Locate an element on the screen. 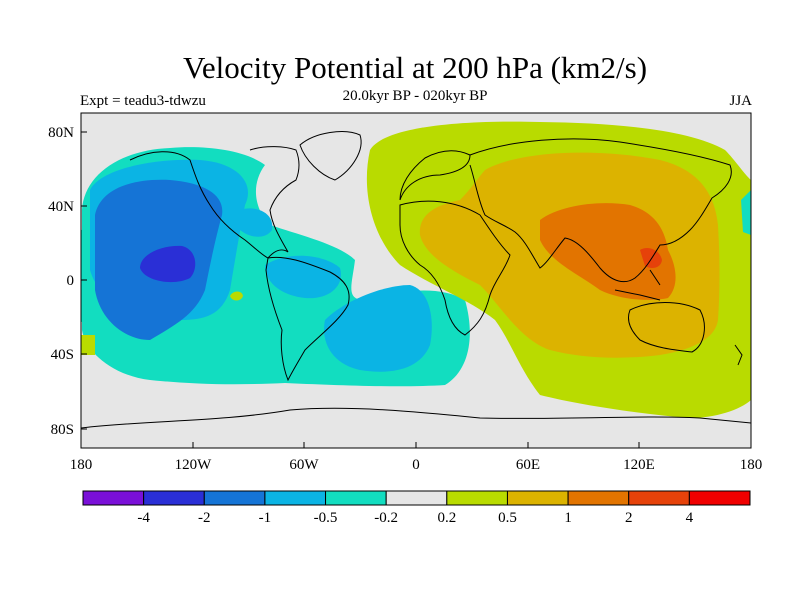 This screenshot has width=800, height=600. coast-antarctica is located at coordinates (416, 418).